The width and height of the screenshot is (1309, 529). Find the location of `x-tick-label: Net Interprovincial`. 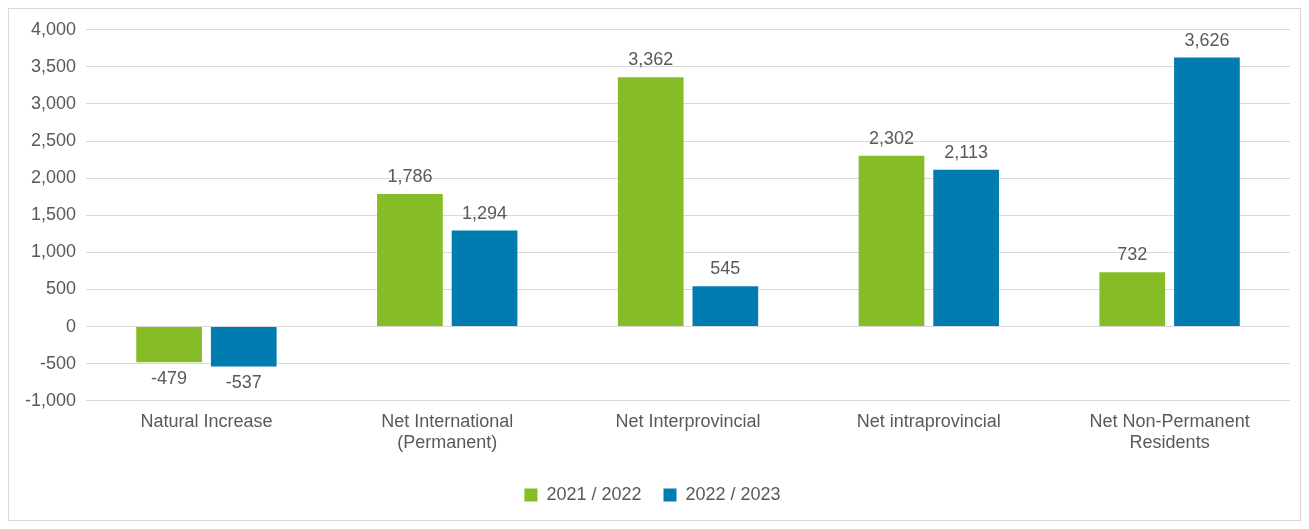

x-tick-label: Net Interprovincial is located at coordinates (688, 420).